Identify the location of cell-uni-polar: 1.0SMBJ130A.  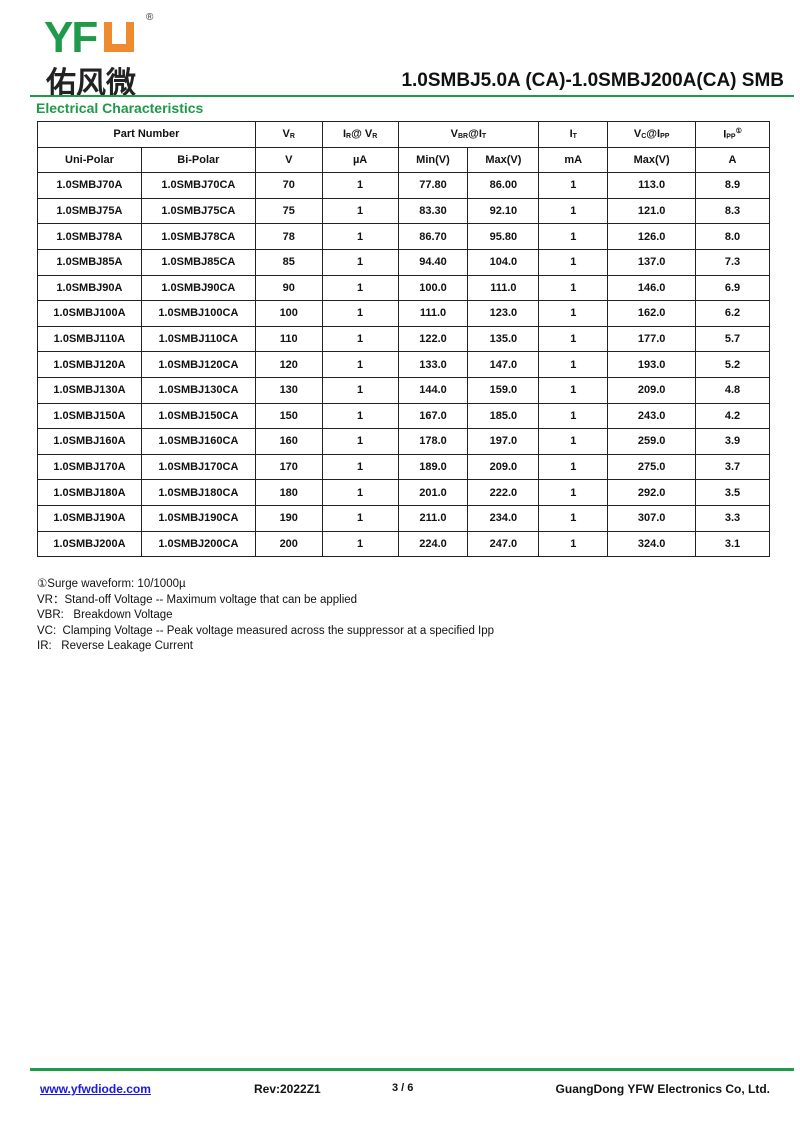
(89, 390).